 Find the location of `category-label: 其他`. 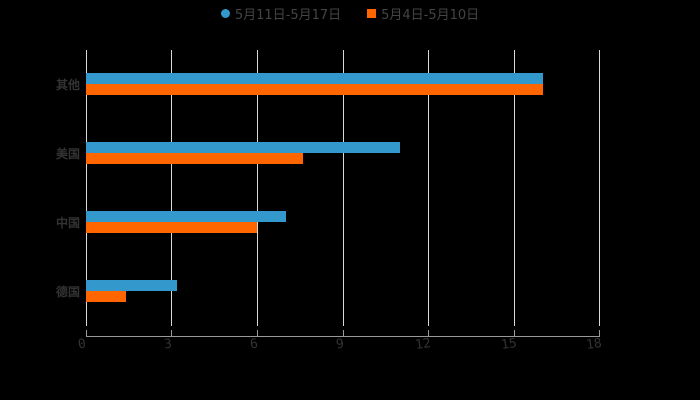

category-label: 其他 is located at coordinates (67, 85).